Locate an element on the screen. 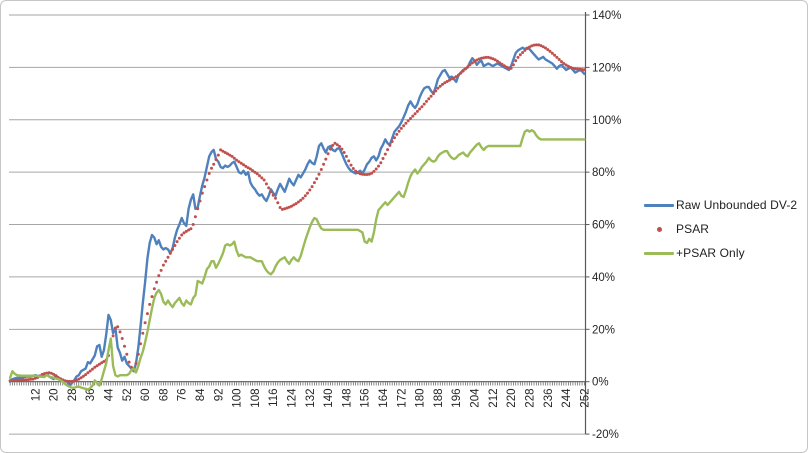 Image resolution: width=808 pixels, height=453 pixels. legend-line-marker-blue is located at coordinates (659, 205).